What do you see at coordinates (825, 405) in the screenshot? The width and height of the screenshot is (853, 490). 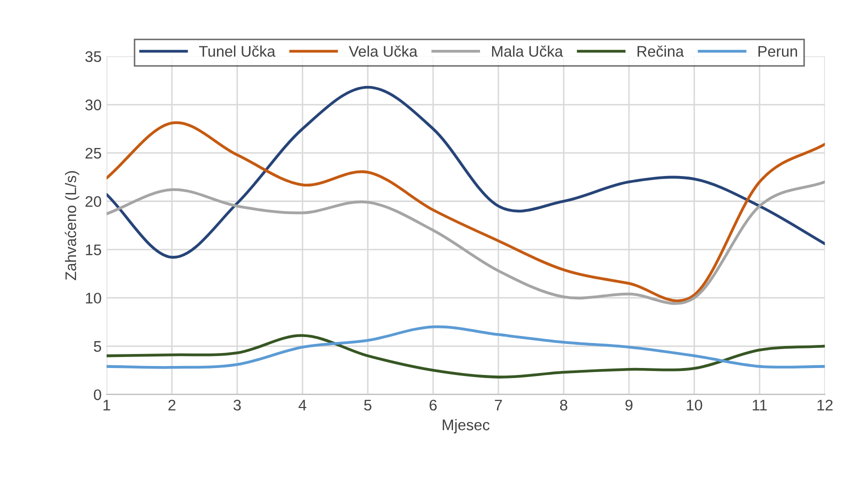 I see `x-tick-label: 12` at bounding box center [825, 405].